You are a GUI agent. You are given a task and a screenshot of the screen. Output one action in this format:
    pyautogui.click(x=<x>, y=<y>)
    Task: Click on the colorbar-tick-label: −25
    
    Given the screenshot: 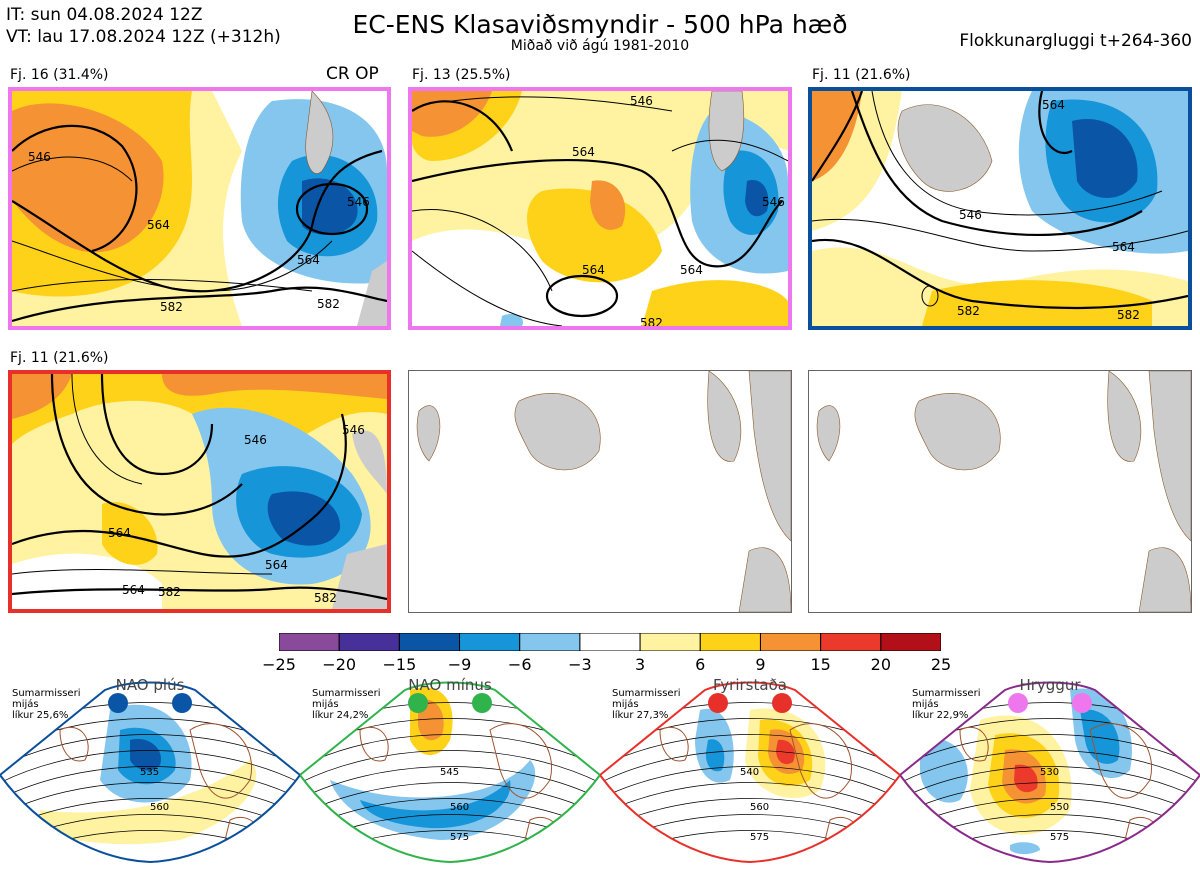 What is the action you would take?
    pyautogui.click(x=279, y=664)
    